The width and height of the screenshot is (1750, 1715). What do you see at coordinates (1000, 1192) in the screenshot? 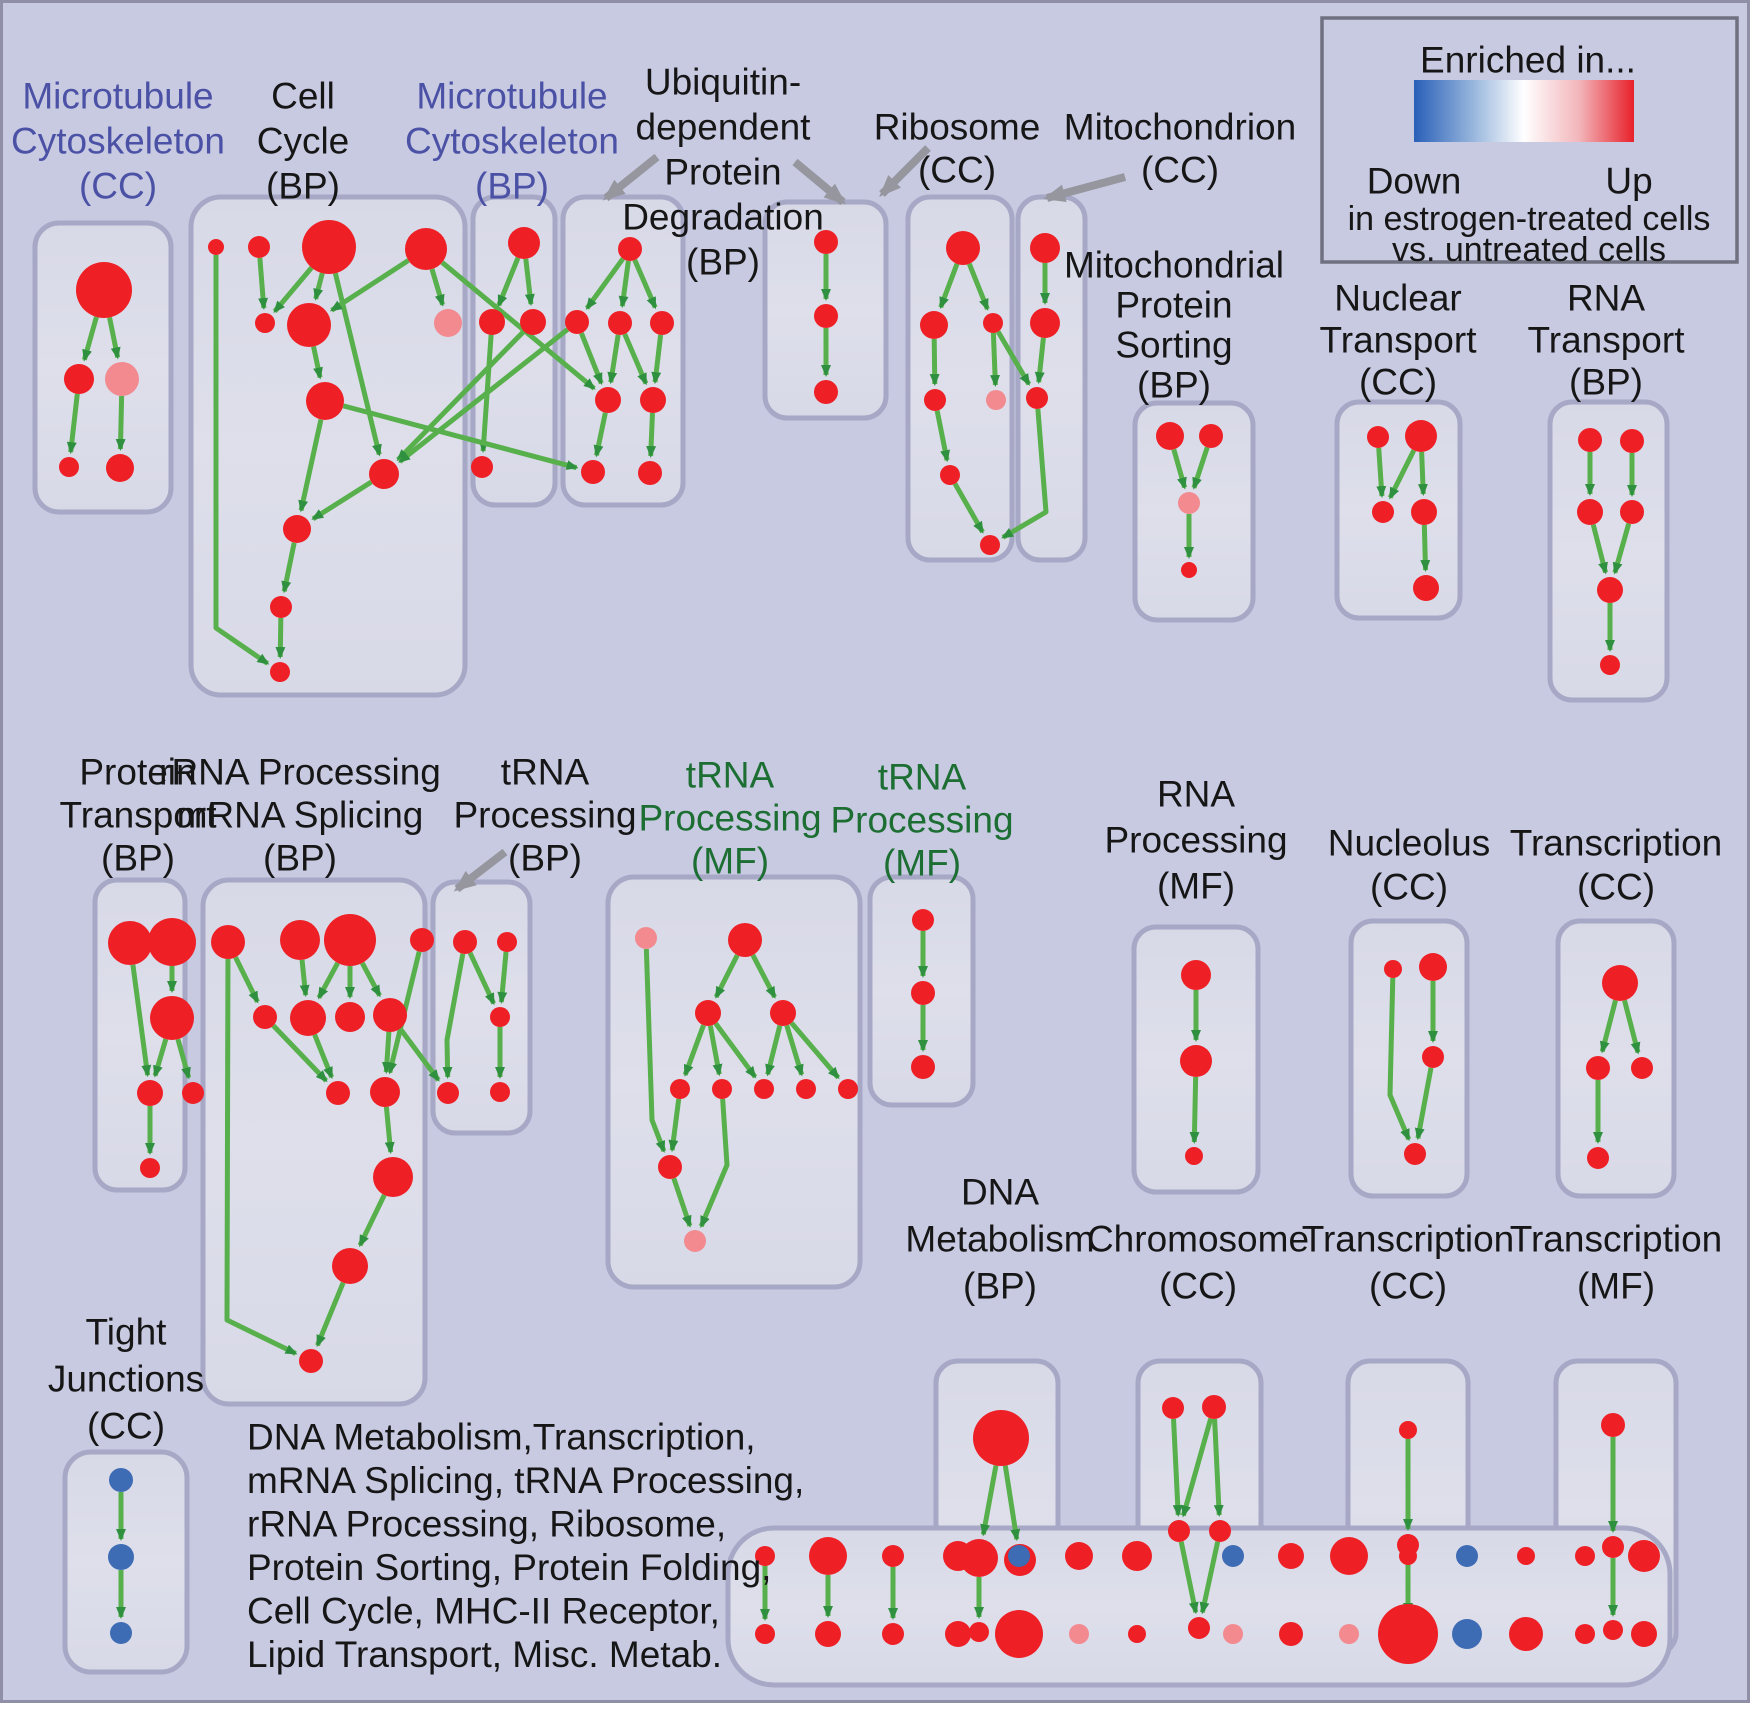
I see `cluster-label-dna-metabolism-line0: DNA` at bounding box center [1000, 1192].